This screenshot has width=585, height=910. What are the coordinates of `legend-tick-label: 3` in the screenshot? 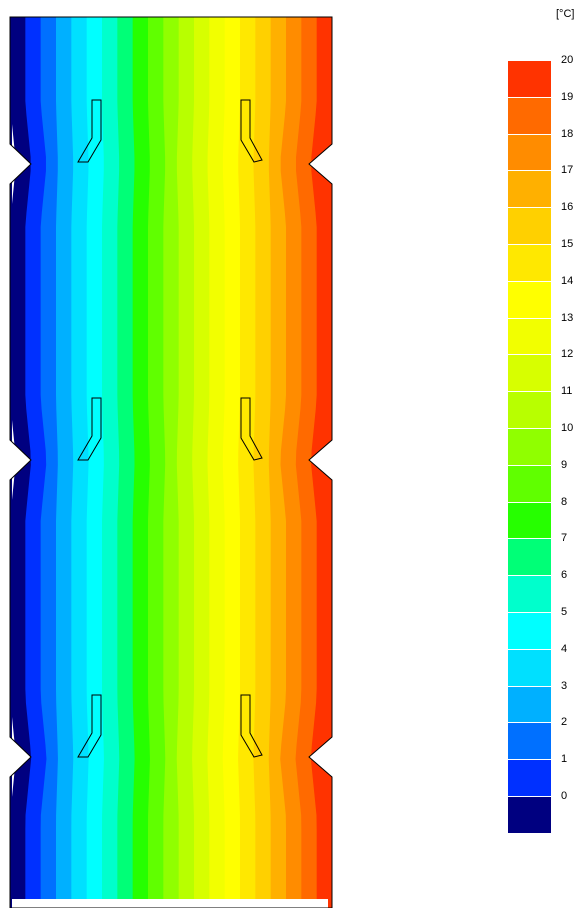 It's located at (564, 685).